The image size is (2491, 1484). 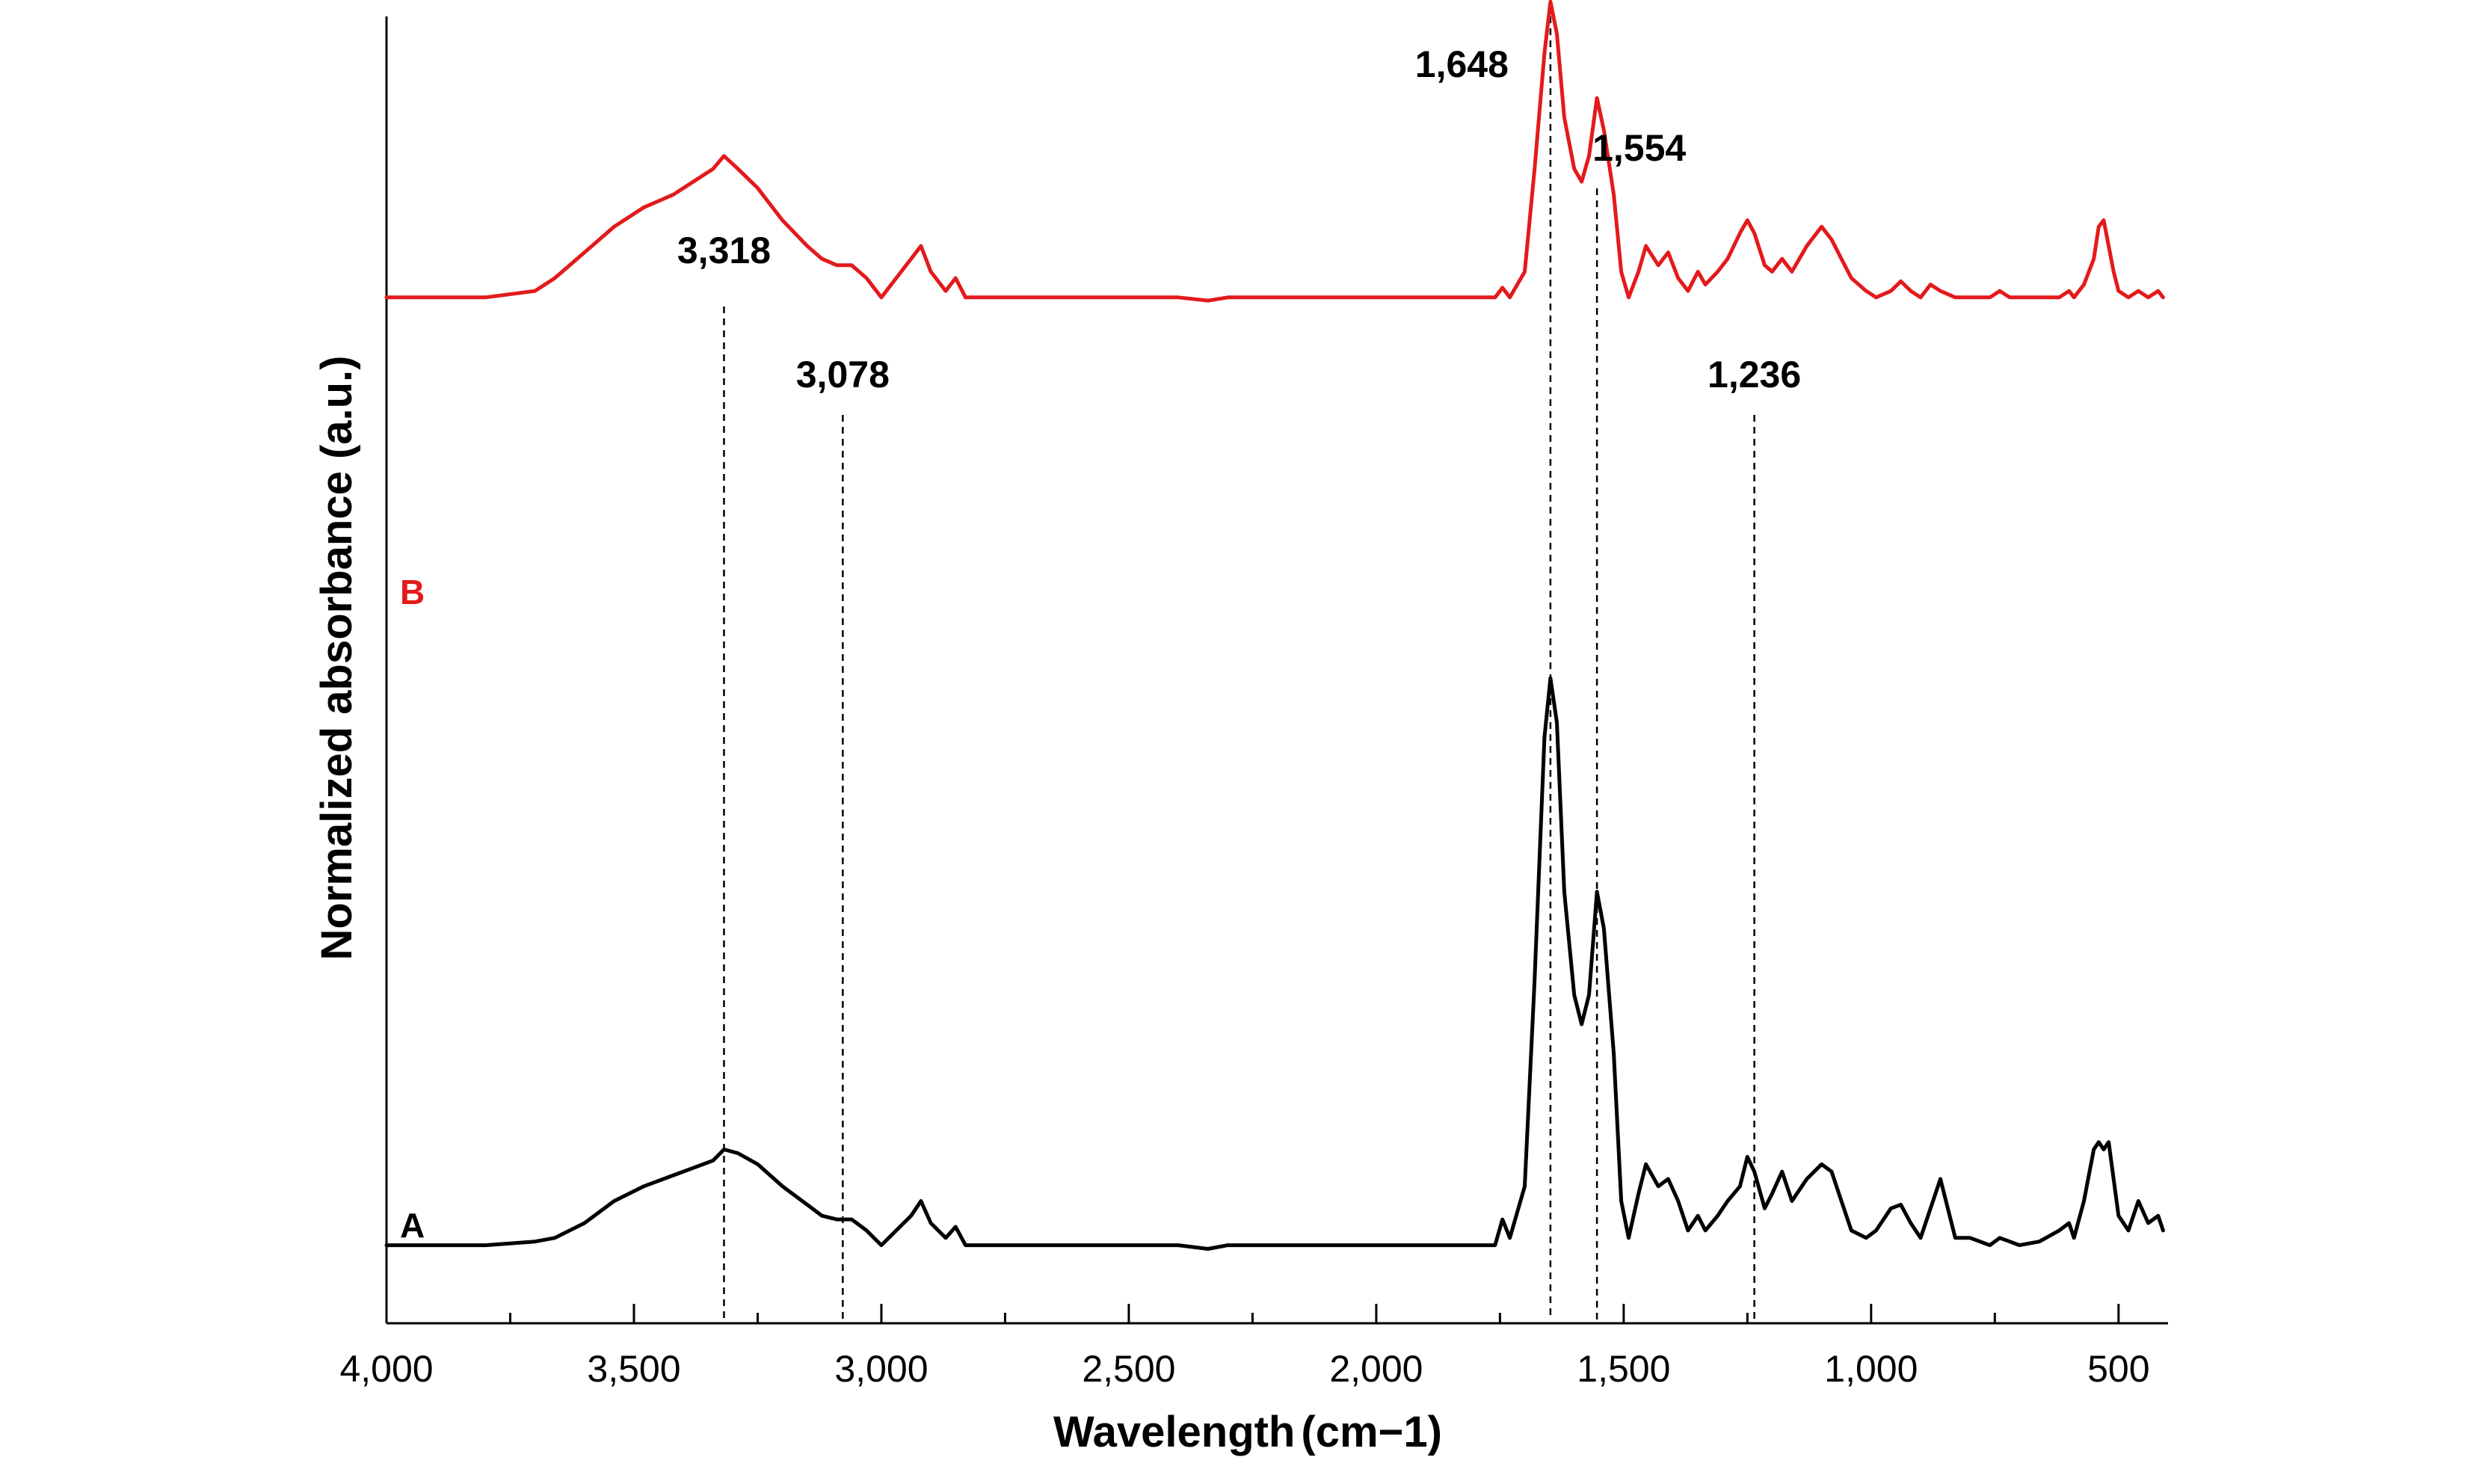 I want to click on x-tick-label: 3,500, so click(x=633, y=1369).